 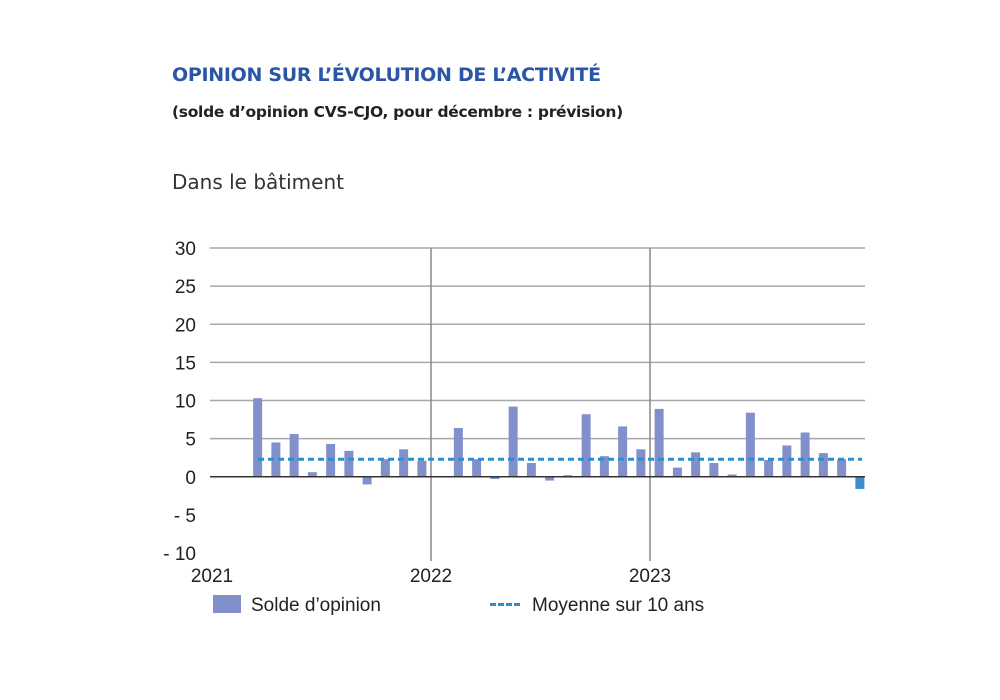 I want to click on x-tick-label: 2023, so click(x=650, y=576).